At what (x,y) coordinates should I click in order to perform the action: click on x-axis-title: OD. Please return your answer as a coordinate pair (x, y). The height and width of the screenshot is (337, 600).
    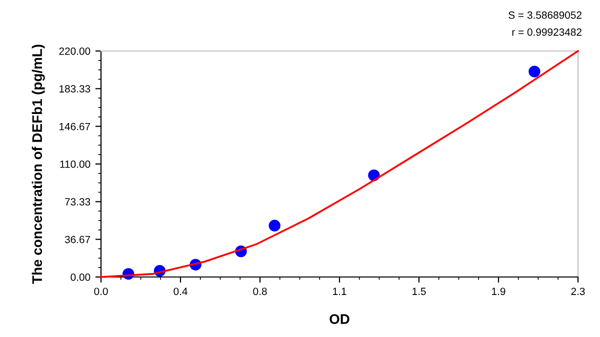
    Looking at the image, I should click on (340, 319).